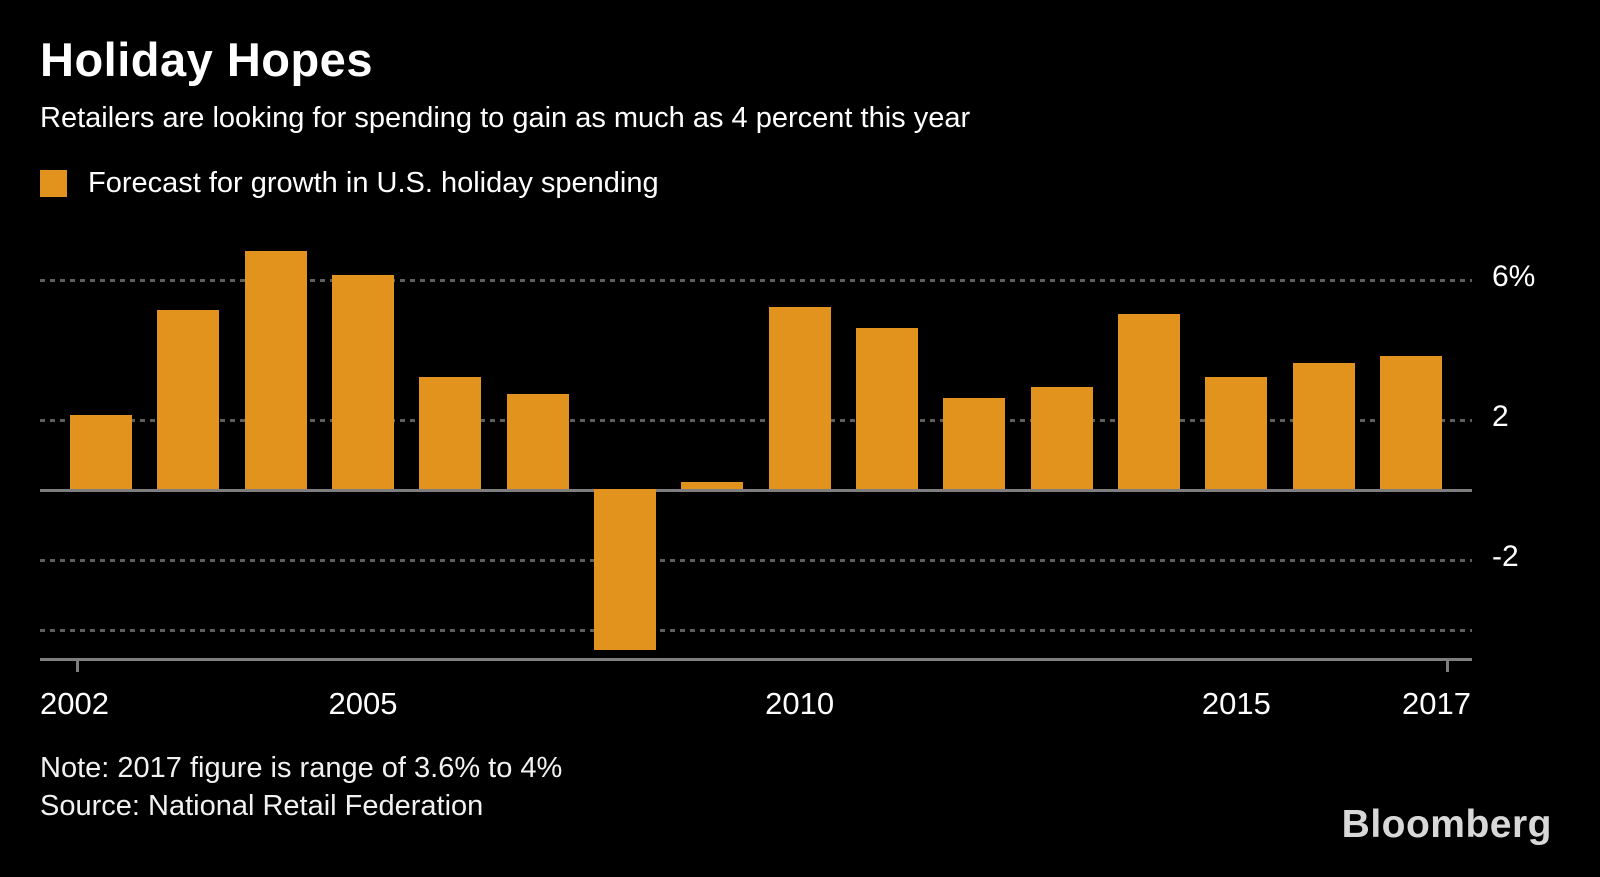  Describe the element at coordinates (74, 703) in the screenshot. I see `x-axis-label: 2002` at that location.